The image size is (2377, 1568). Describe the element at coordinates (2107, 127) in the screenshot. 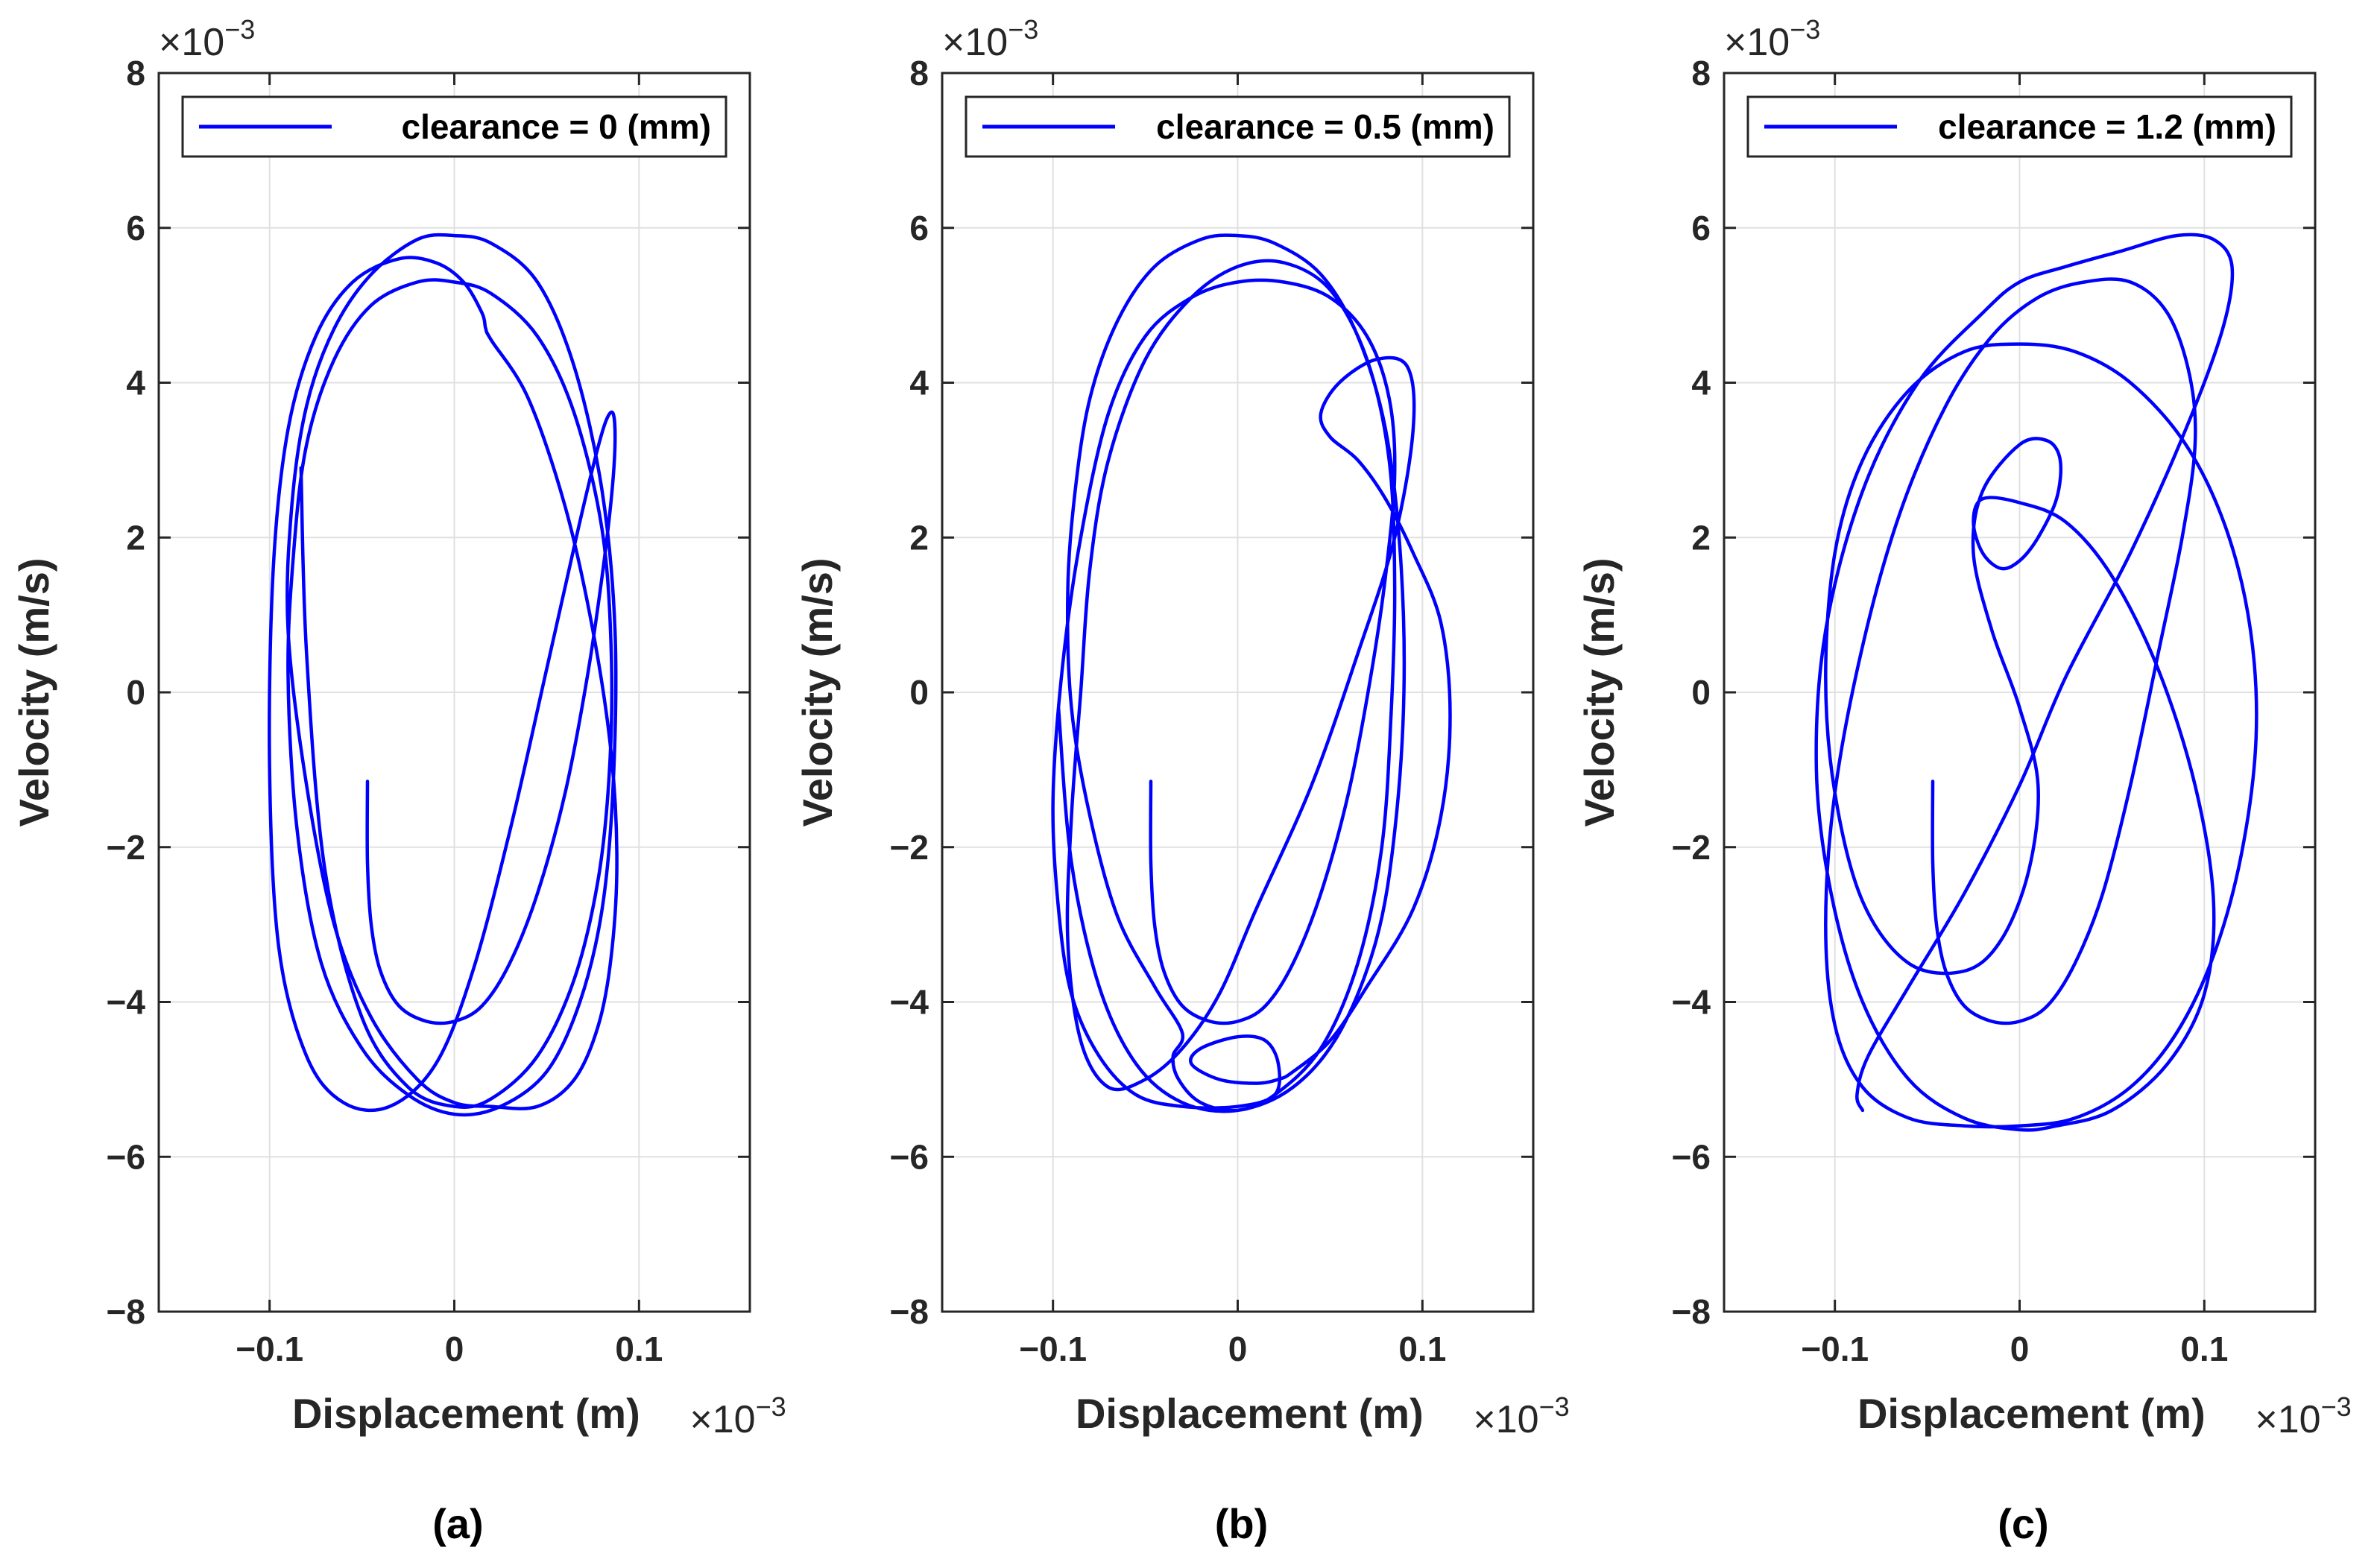

I see `legend-entry-label: clearance = 1.2 (mm)` at that location.